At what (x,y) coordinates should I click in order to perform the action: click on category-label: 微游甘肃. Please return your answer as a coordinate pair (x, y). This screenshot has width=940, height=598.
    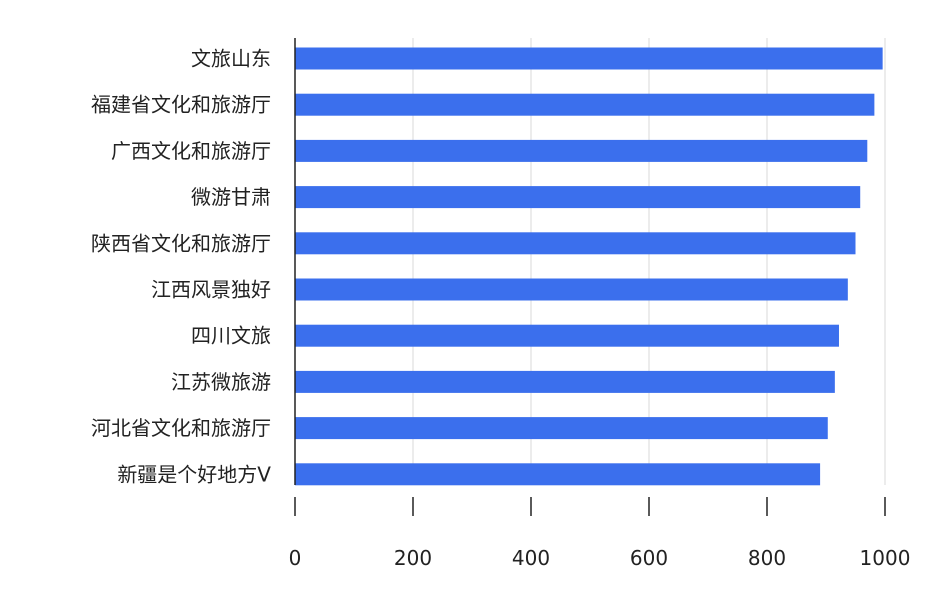
    Looking at the image, I should click on (231, 197).